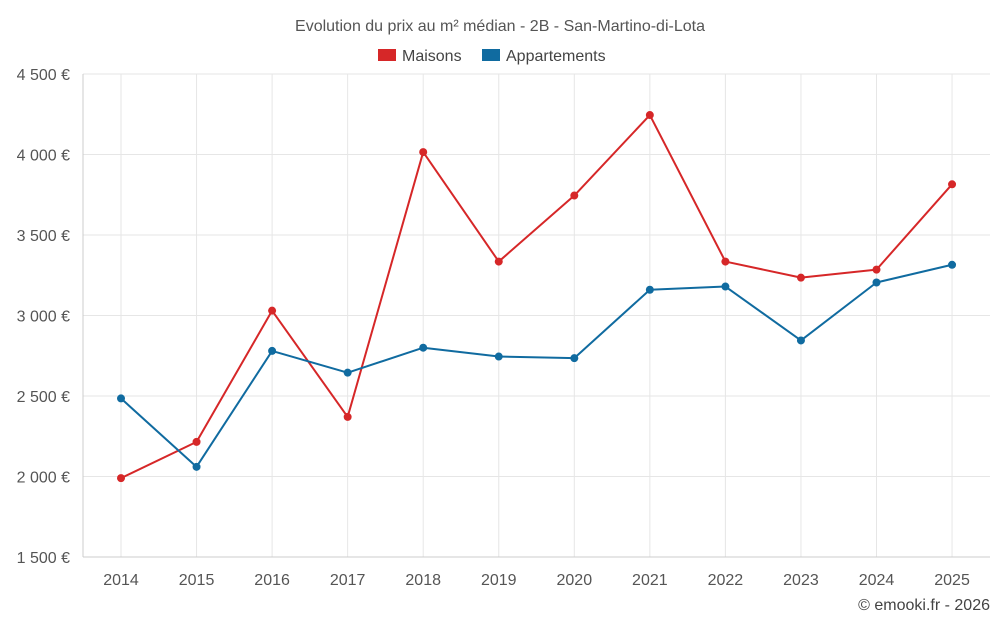 The image size is (1000, 625). I want to click on x-tick-label: 2017, so click(348, 580).